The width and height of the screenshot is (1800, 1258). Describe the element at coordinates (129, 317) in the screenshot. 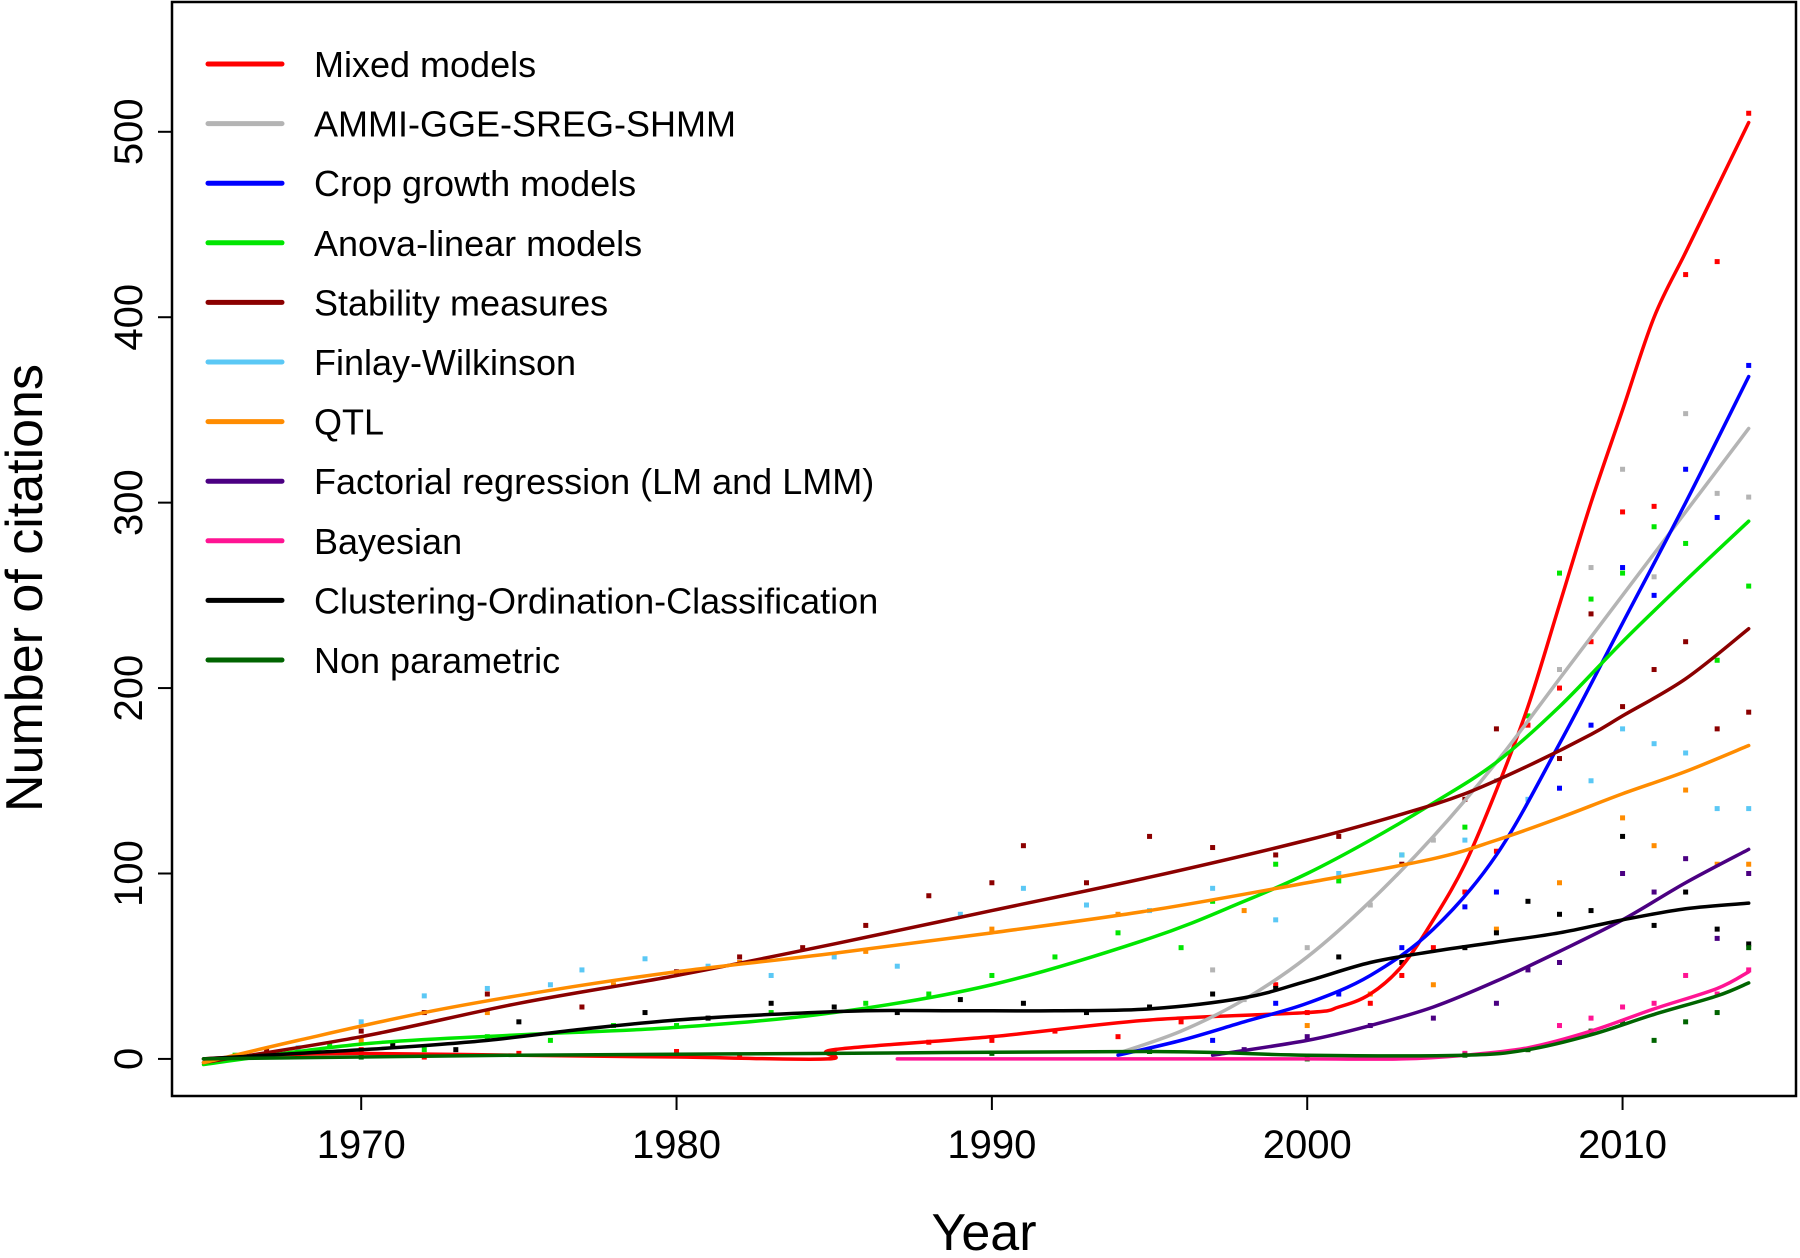

I see `y-tick-label: 400` at that location.